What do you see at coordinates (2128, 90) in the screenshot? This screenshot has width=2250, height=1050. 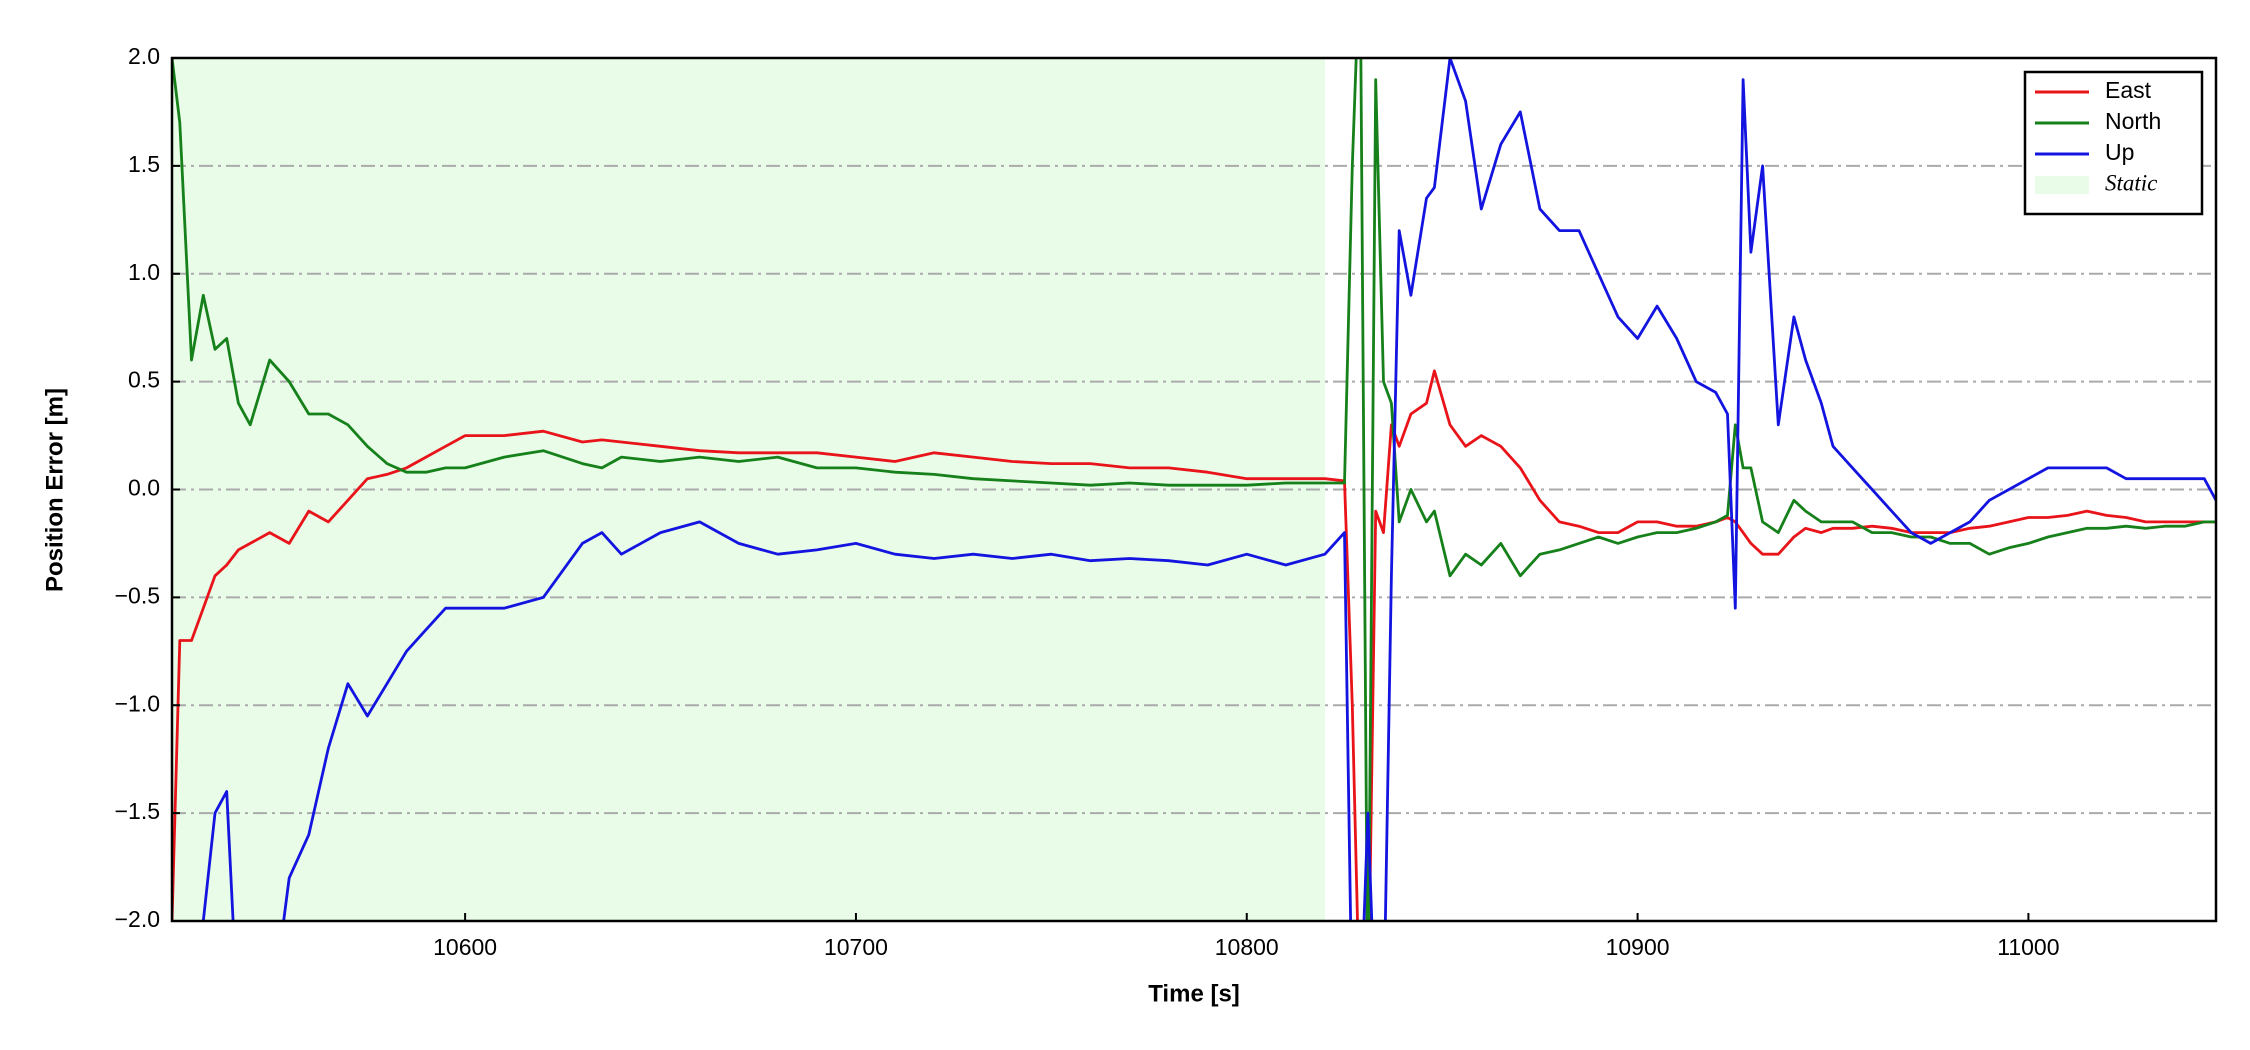 I see `legend-label: East` at bounding box center [2128, 90].